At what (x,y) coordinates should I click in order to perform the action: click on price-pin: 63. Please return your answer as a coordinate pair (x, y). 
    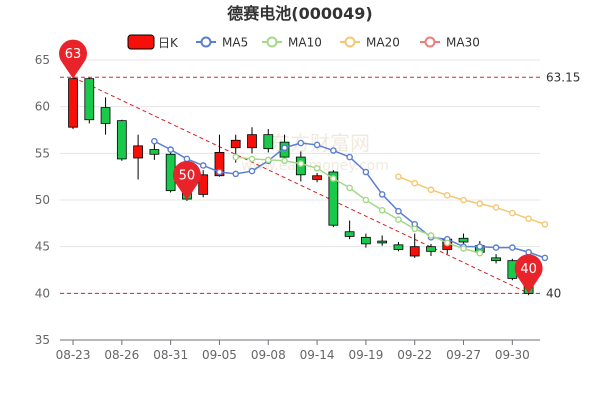
    Looking at the image, I should click on (73, 59).